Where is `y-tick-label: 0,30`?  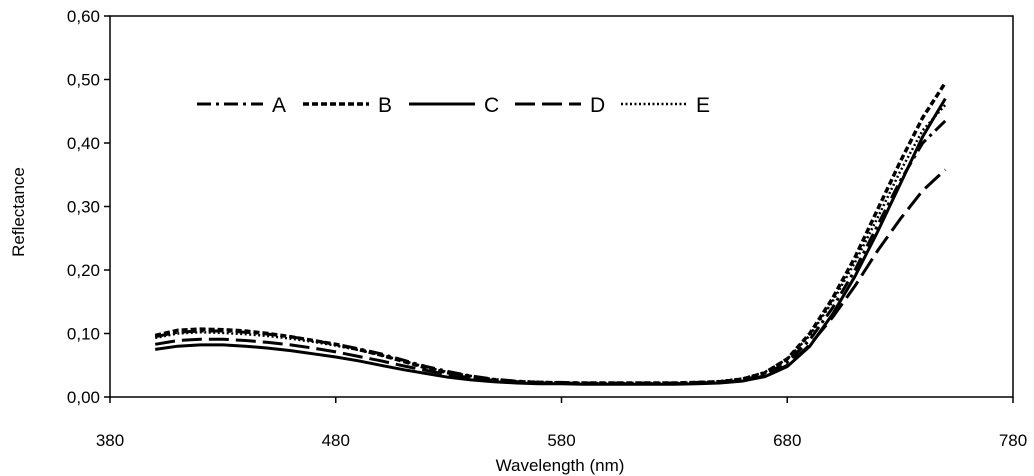
y-tick-label: 0,30 is located at coordinates (83, 207).